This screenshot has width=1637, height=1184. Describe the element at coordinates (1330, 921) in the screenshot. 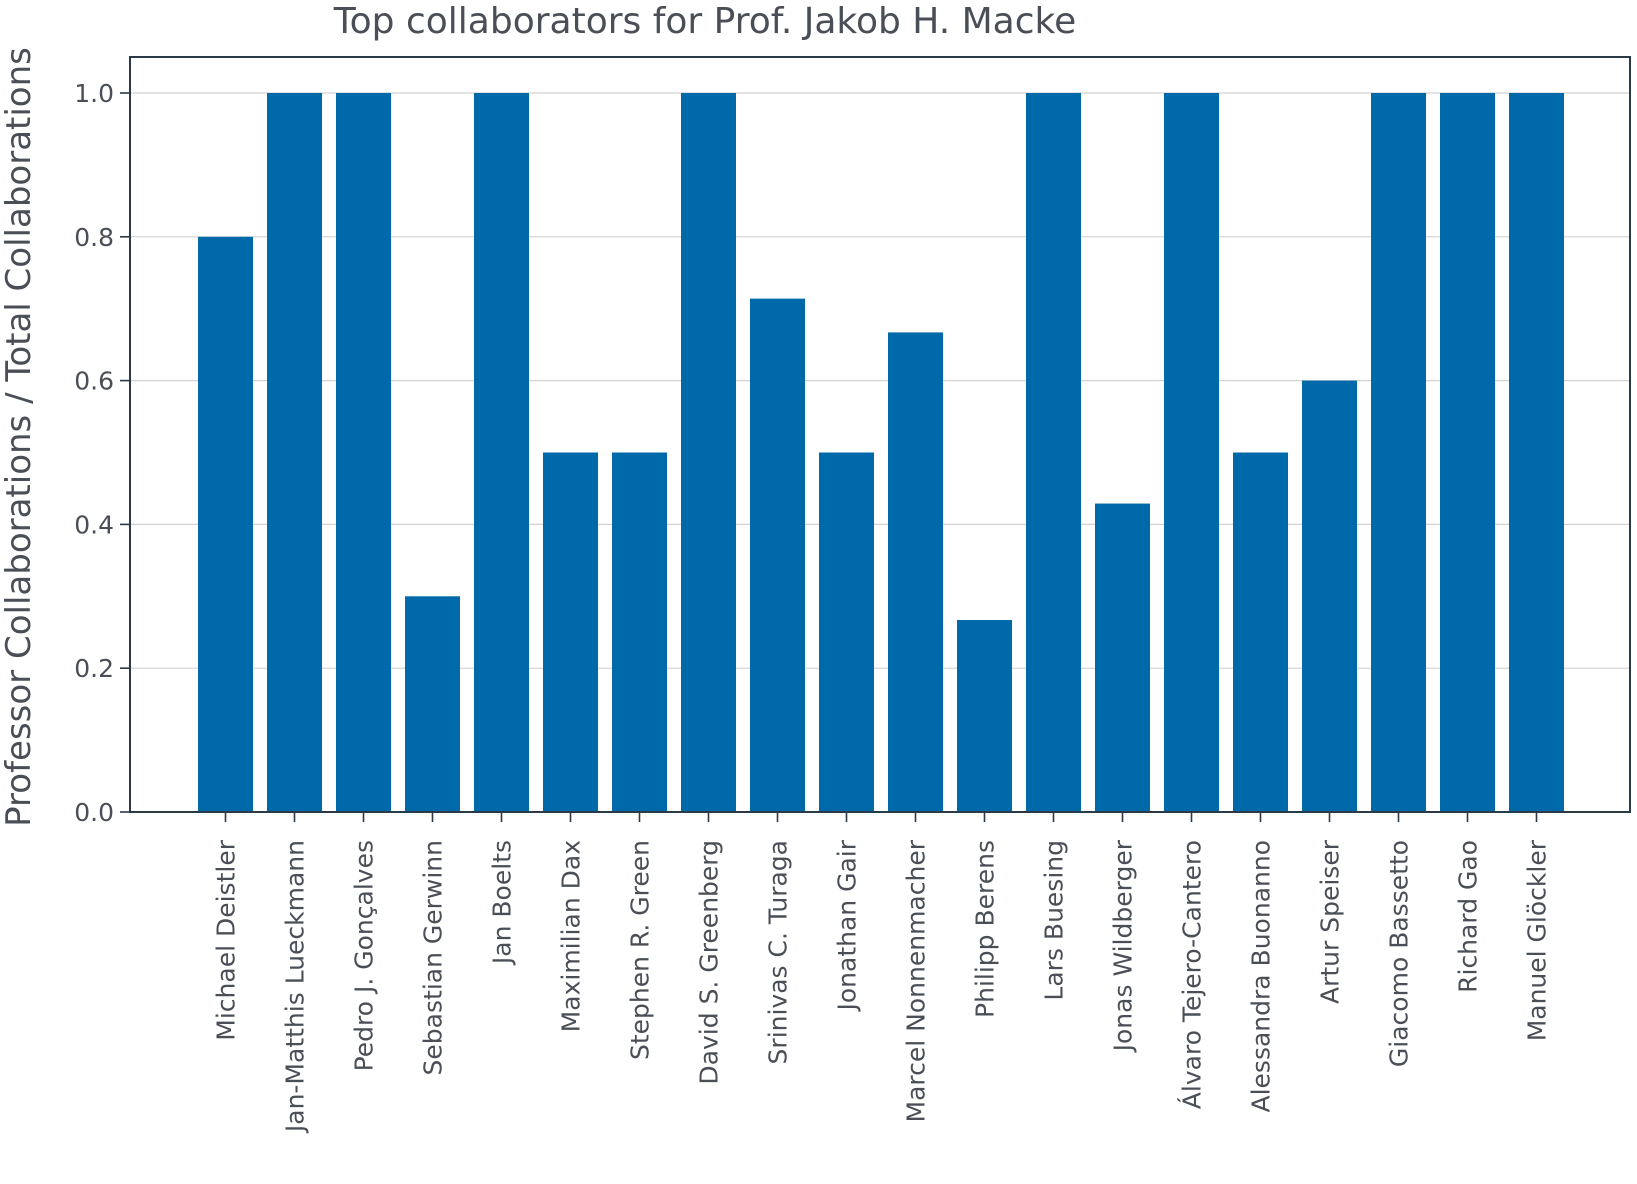

I see `x-tick-label: Artur Speiser` at that location.